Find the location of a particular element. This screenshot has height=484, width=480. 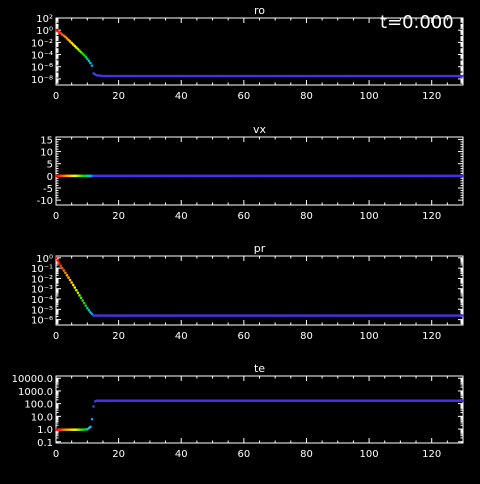

y-tick-label: 100.0 is located at coordinates (38, 405).